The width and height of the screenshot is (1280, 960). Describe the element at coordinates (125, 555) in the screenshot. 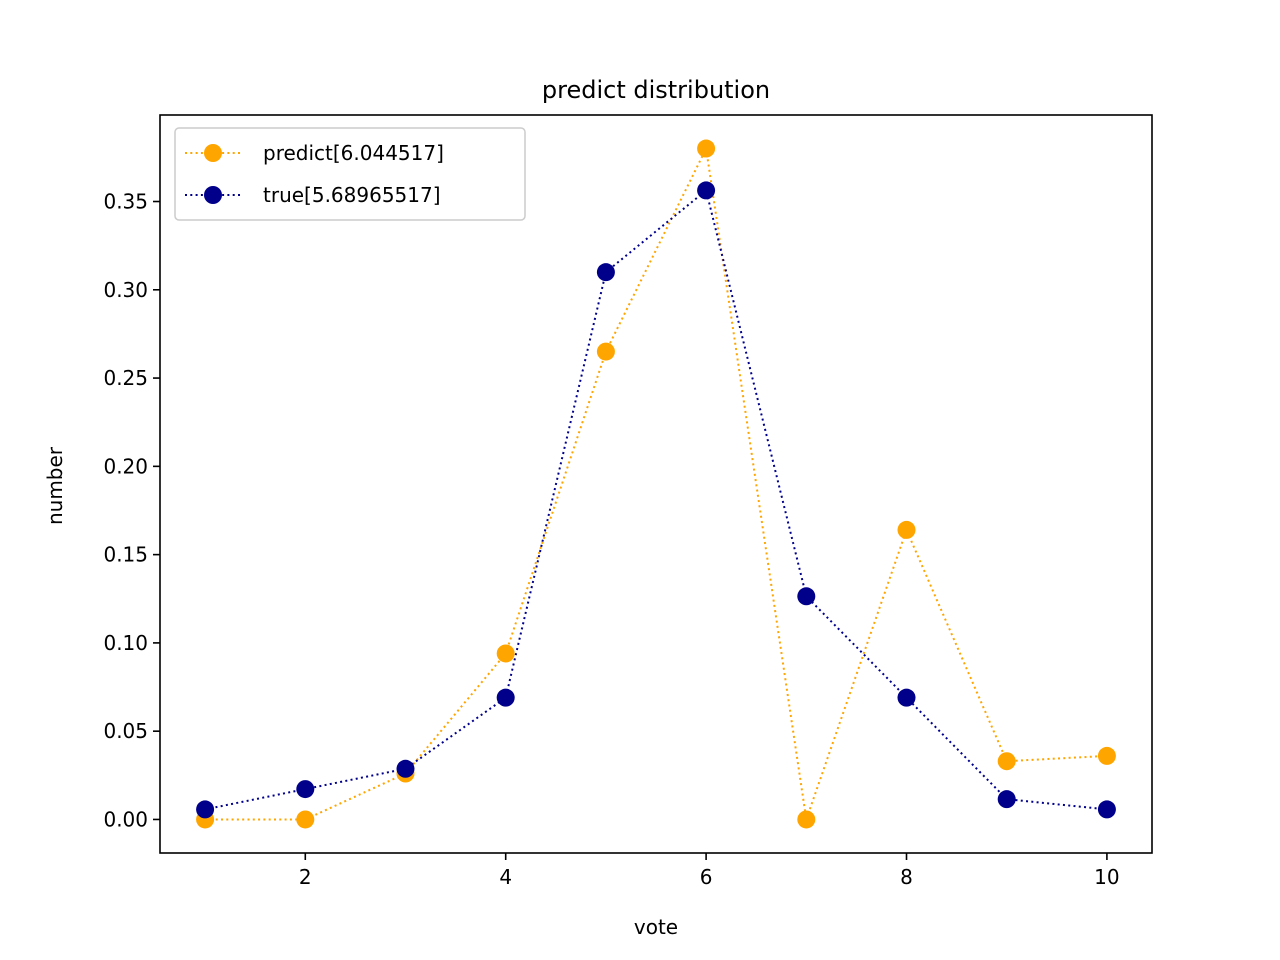

I see `y-tick-label: 0.15` at that location.